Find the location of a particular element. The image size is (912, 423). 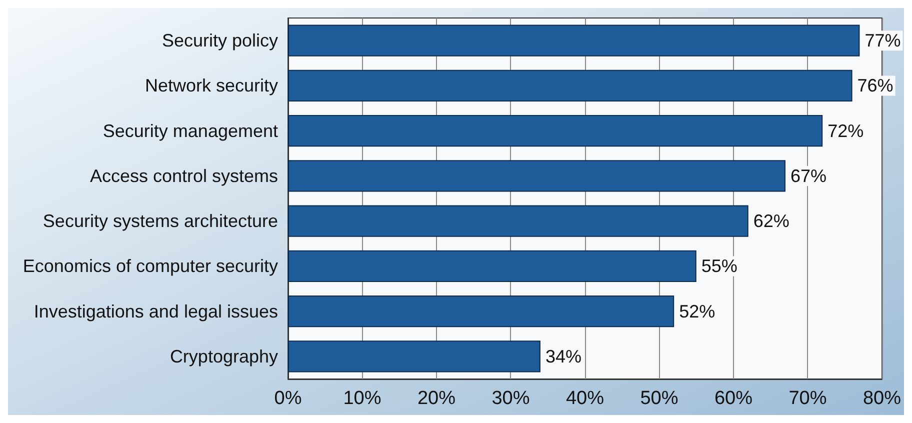

data-label: 77% is located at coordinates (882, 40).